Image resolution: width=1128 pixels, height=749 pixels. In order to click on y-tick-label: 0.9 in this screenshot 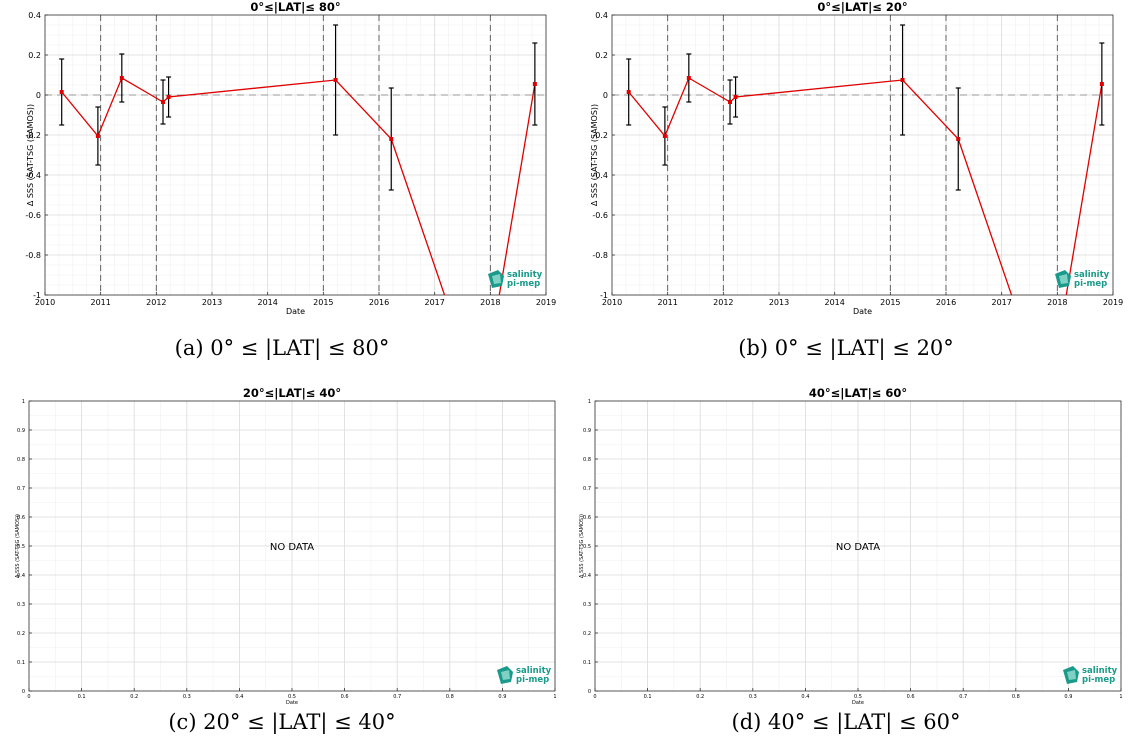, I will do `click(587, 431)`.